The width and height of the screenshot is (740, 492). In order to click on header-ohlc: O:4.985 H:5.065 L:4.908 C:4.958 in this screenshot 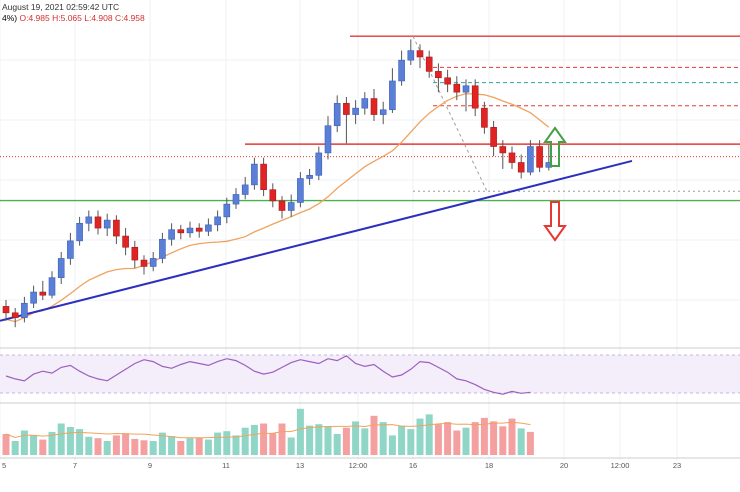, I will do `click(82, 18)`.